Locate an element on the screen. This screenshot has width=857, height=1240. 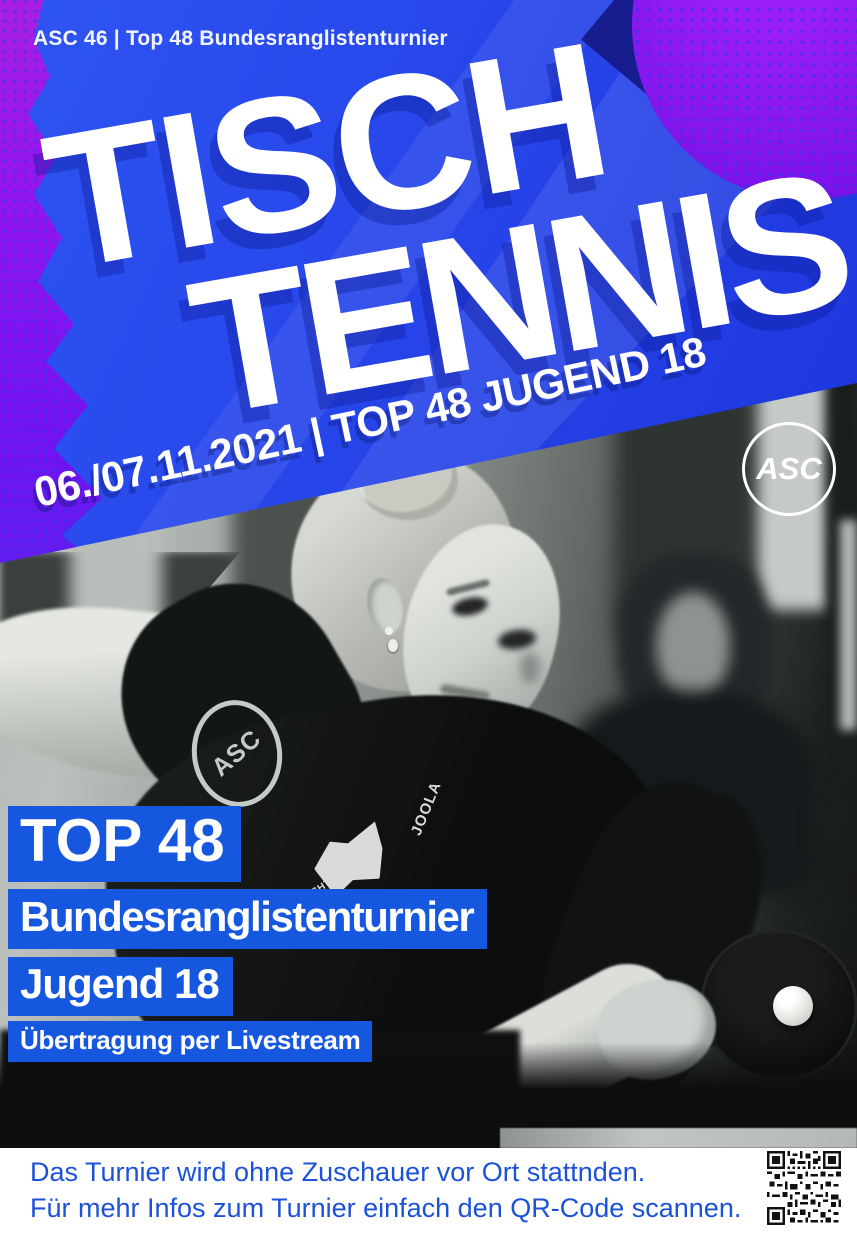
label-top48: TOP 48 is located at coordinates (124, 844).